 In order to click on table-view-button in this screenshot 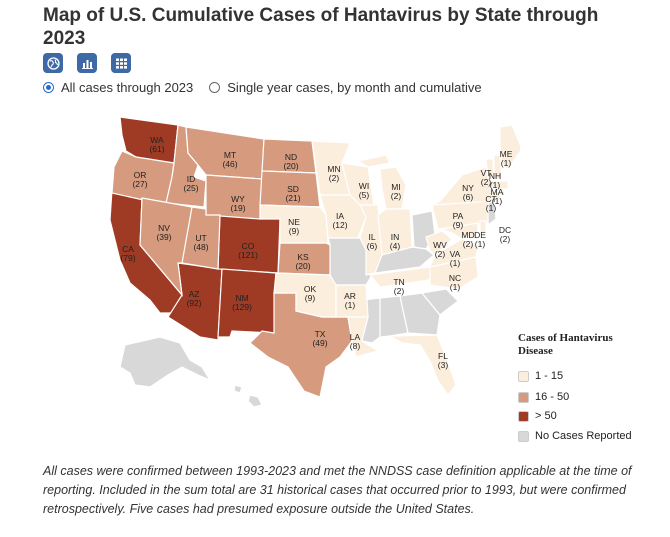, I will do `click(121, 63)`.